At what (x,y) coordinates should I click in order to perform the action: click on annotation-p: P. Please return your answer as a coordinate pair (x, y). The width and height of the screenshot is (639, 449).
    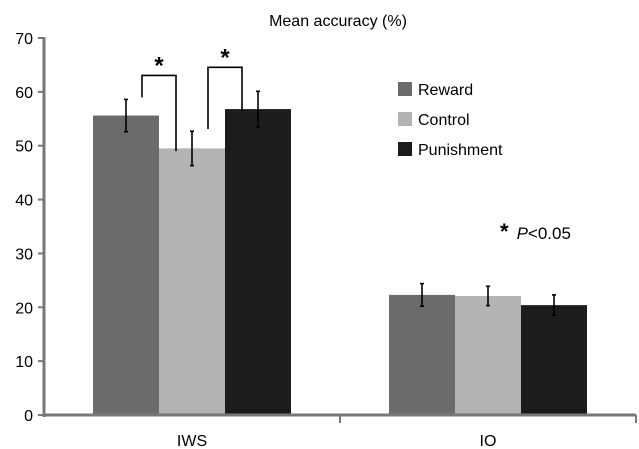
    Looking at the image, I should click on (523, 233).